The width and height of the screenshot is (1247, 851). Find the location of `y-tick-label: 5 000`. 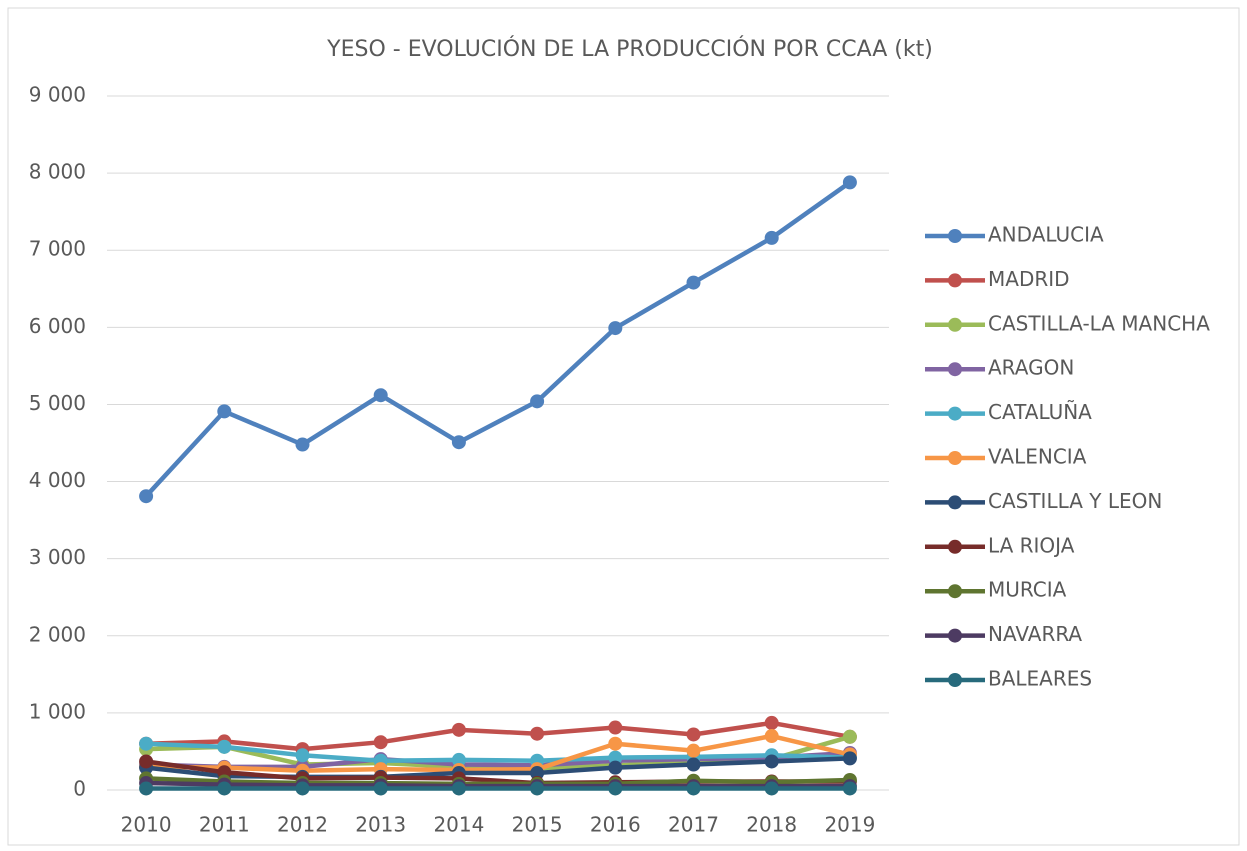

y-tick-label: 5 000 is located at coordinates (57, 403).